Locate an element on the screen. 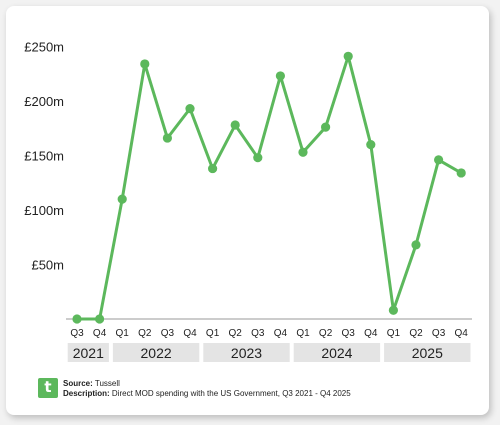  year-bands: 2021 2022 2023 2024 2025 is located at coordinates (269, 352).